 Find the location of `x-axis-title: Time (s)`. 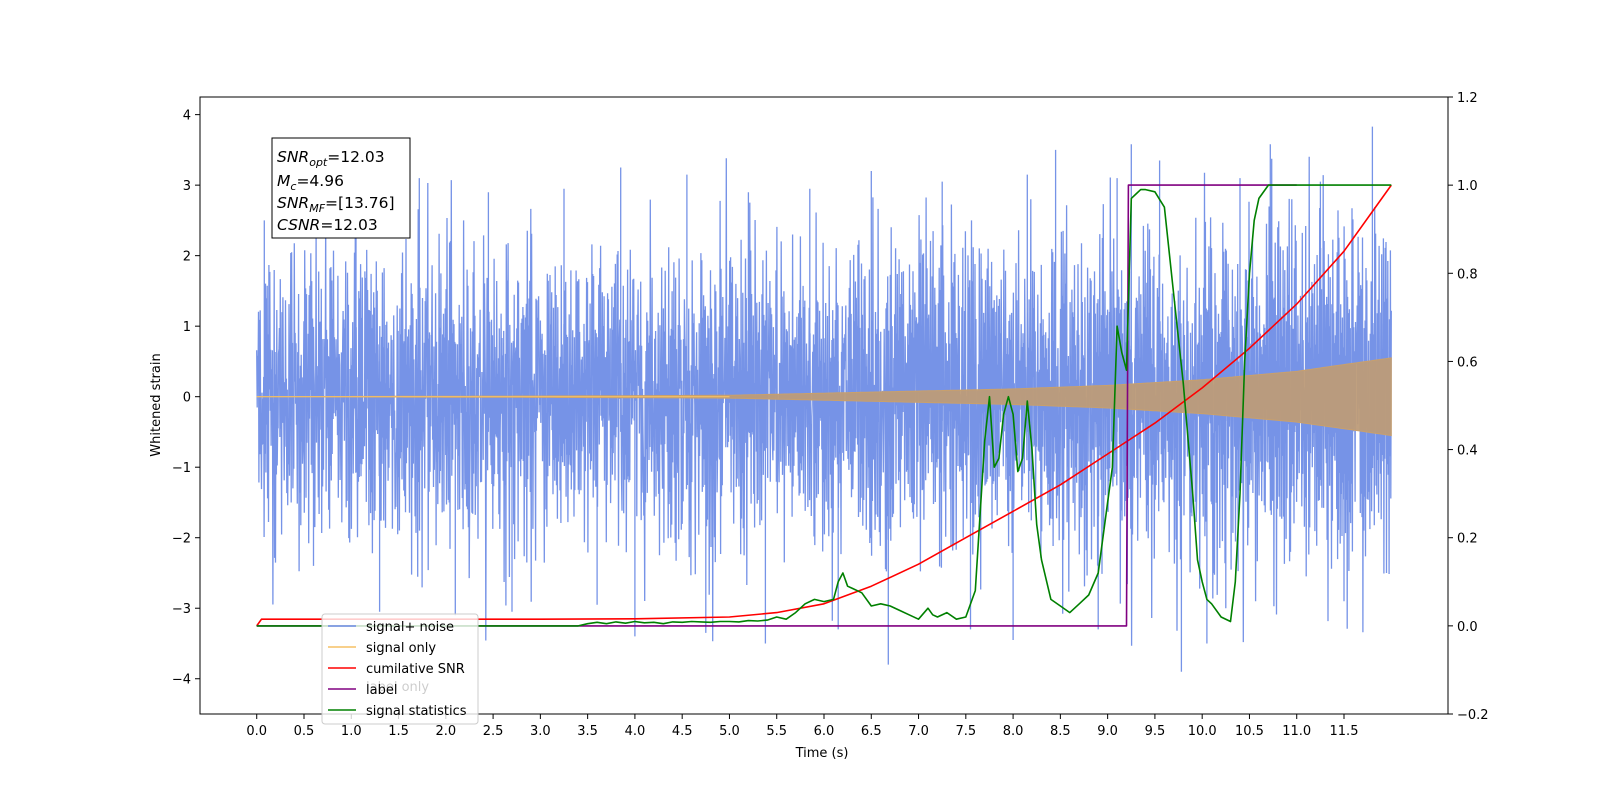

x-axis-title: Time (s) is located at coordinates (822, 753).